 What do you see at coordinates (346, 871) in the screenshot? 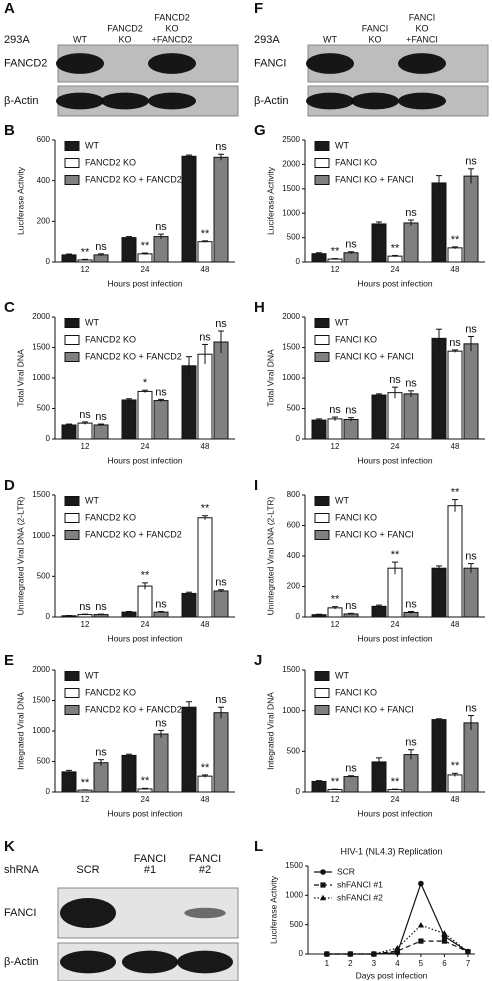
I see `legend-label: SCR` at bounding box center [346, 871].